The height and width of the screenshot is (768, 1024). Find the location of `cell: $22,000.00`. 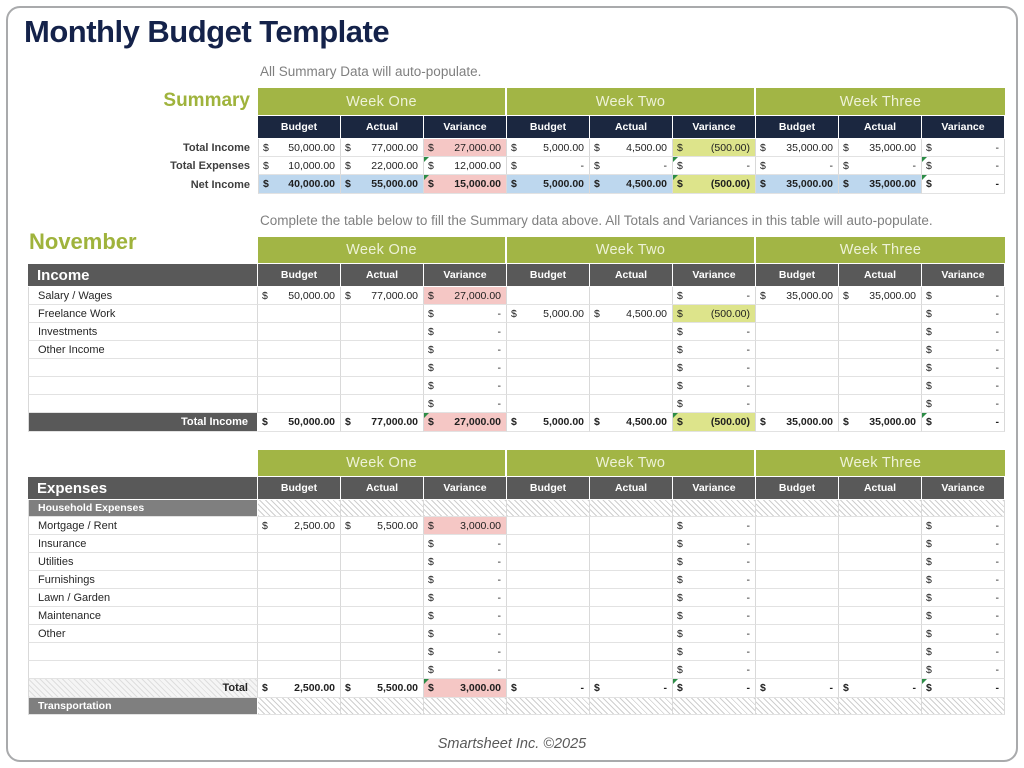

cell: $22,000.00 is located at coordinates (382, 166).